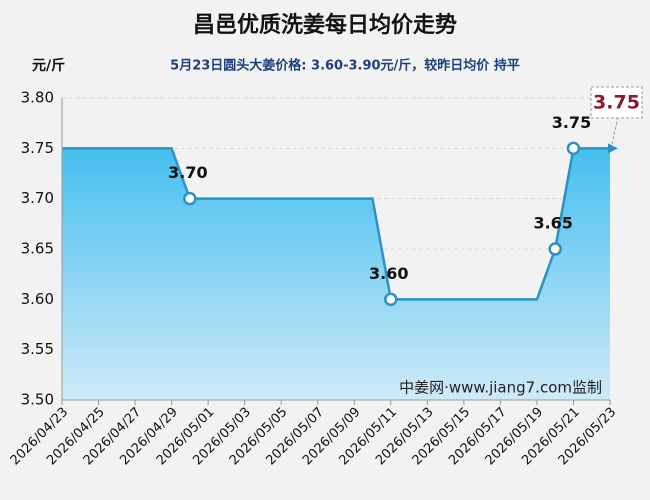 This screenshot has width=650, height=500. I want to click on arrow-head, so click(613, 148).